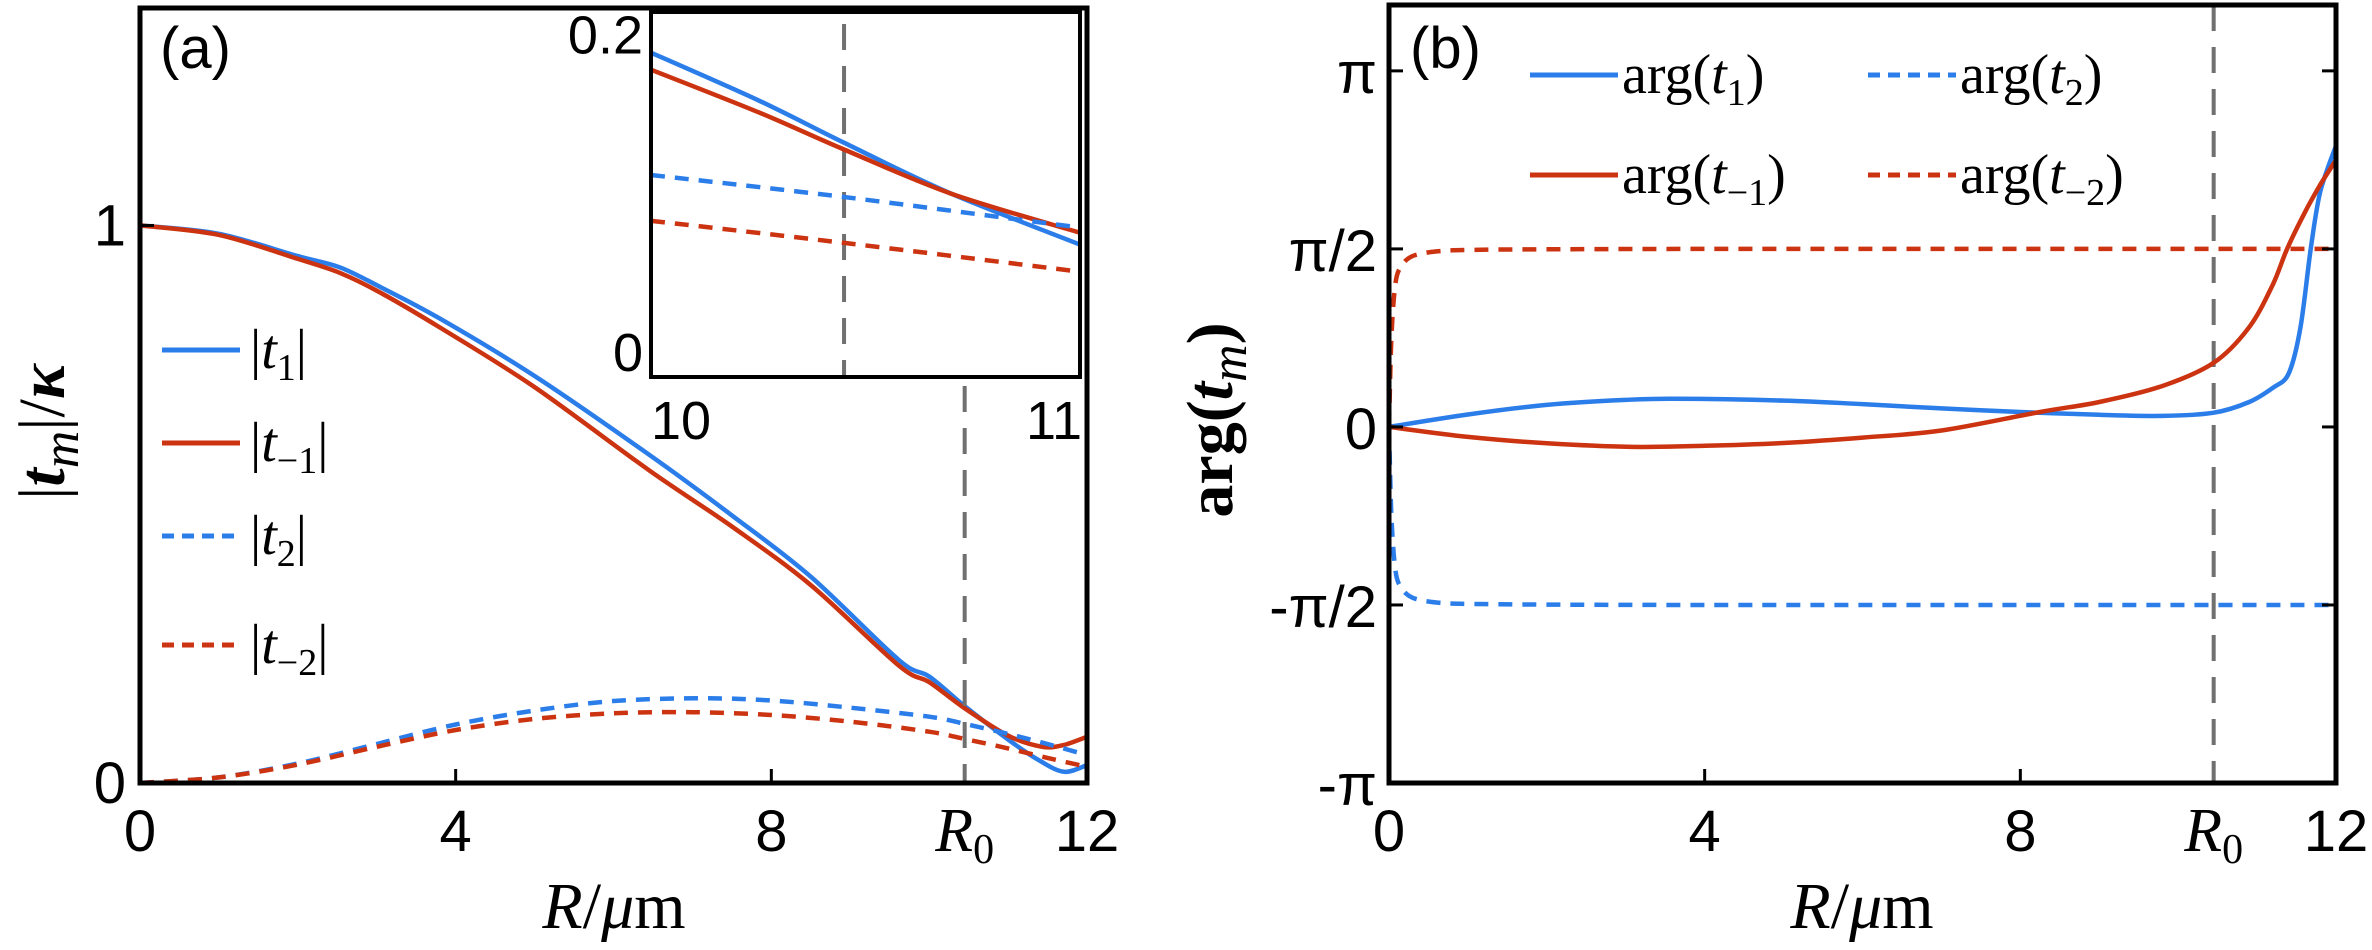  Describe the element at coordinates (1445, 48) in the screenshot. I see `panel-b-label: (b)` at that location.